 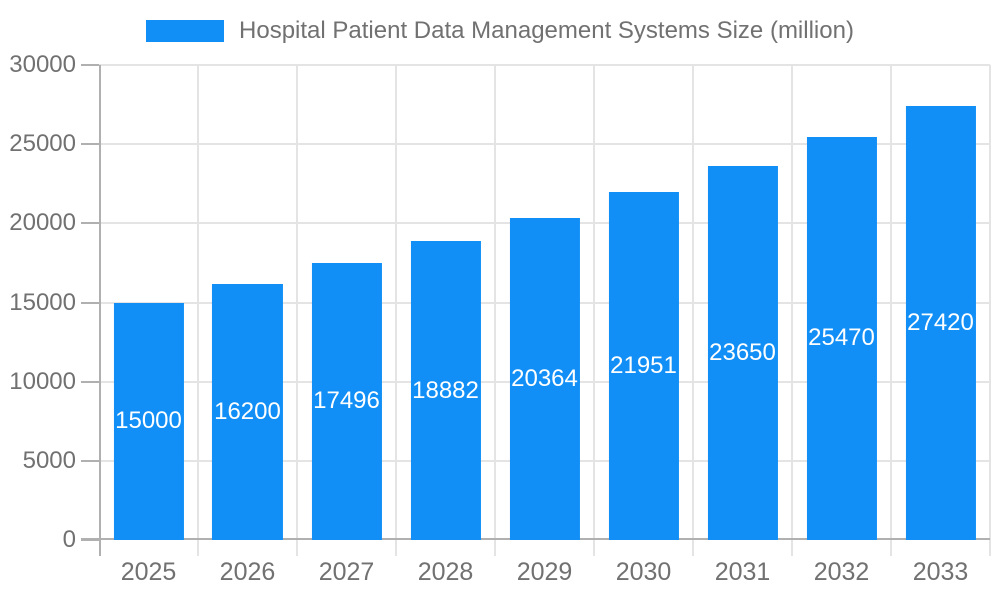 What do you see at coordinates (42, 302) in the screenshot?
I see `y-tick-label: 15000` at bounding box center [42, 302].